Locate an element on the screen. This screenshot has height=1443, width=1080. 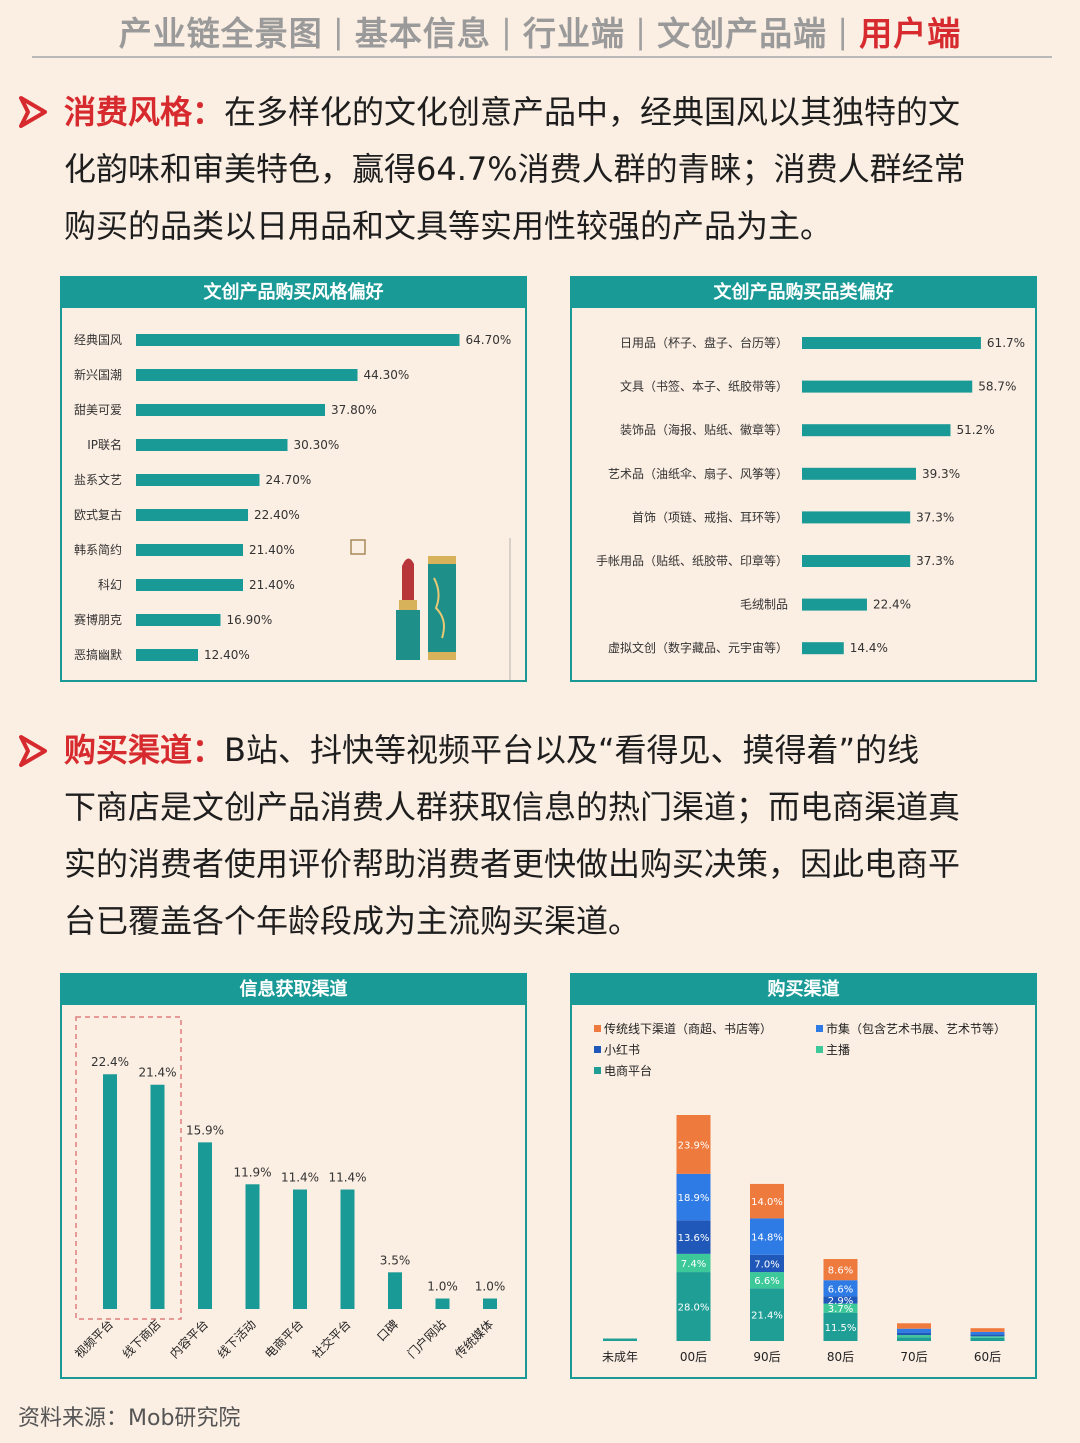
category-label: 毛绒制品 is located at coordinates (764, 605).